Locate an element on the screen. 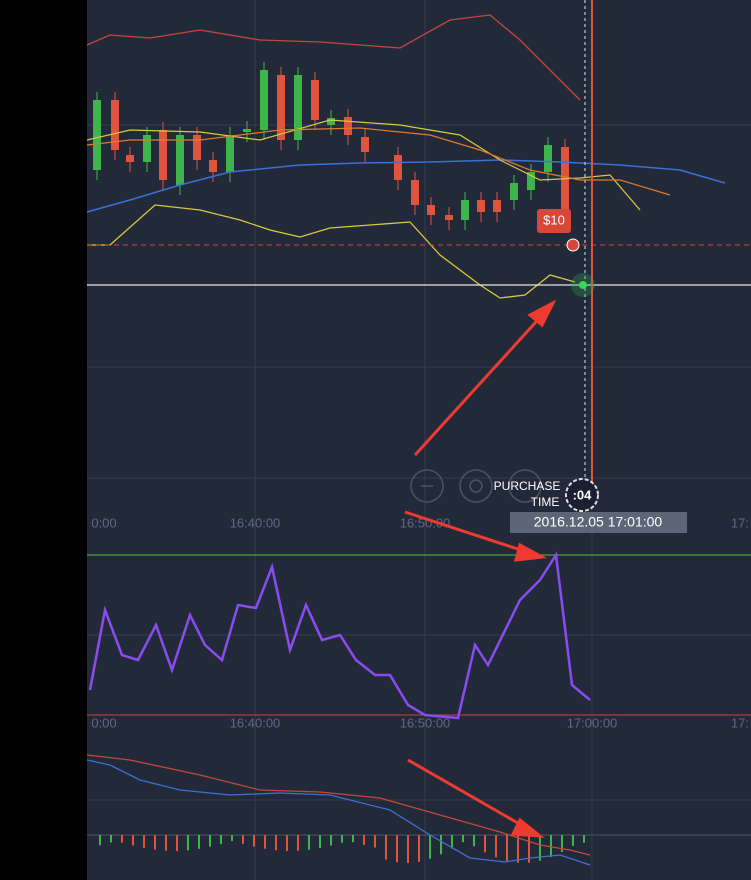 The width and height of the screenshot is (751, 880). yellow-band is located at coordinates (331, 251).